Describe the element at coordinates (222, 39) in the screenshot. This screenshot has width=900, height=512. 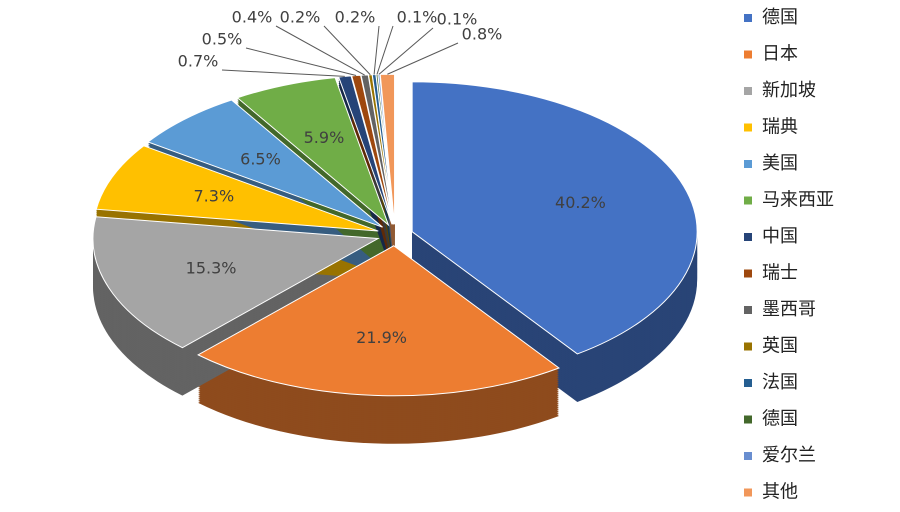
I see `data-label: 0.5%` at that location.